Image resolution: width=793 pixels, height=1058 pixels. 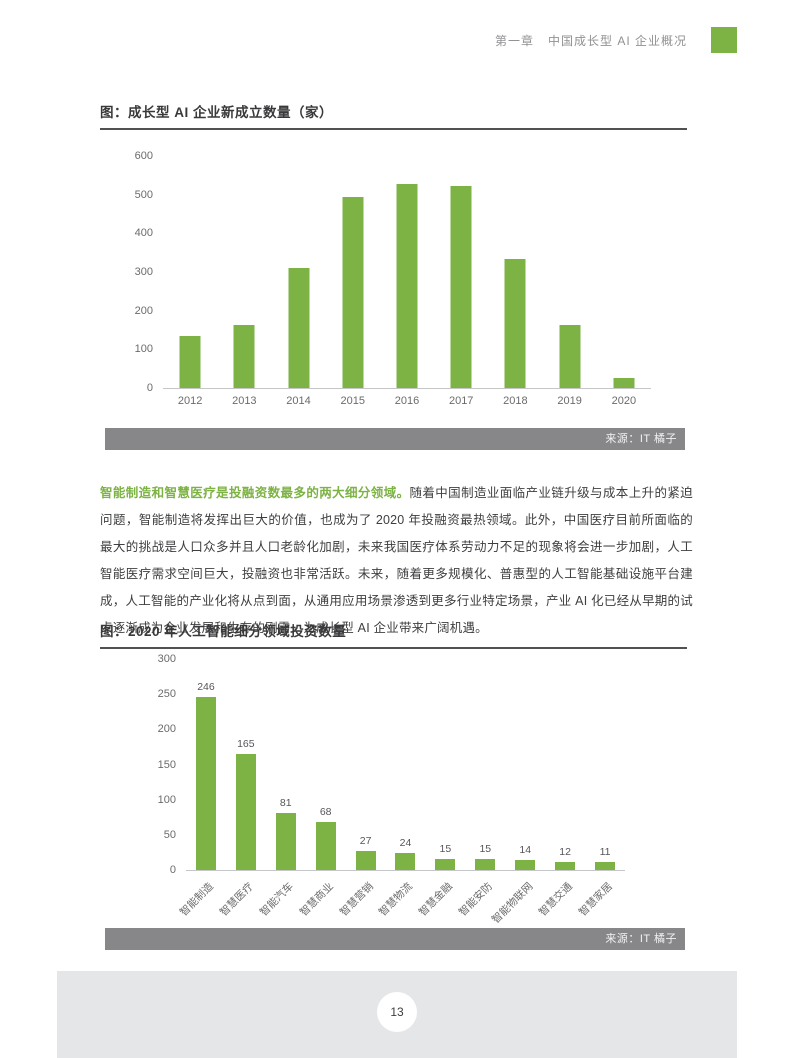 What do you see at coordinates (565, 851) in the screenshot?
I see `bar-value-label: 12` at bounding box center [565, 851].